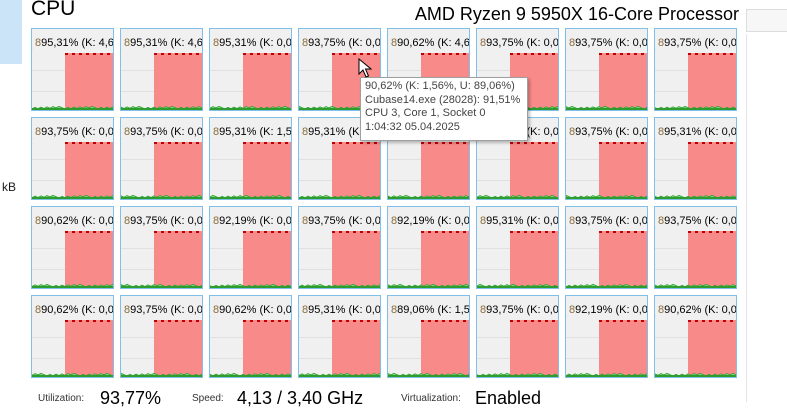  What do you see at coordinates (440, 86) in the screenshot?
I see `tooltip-usage: 90,62% (K: 1,56%, U: 89,06%)` at bounding box center [440, 86].